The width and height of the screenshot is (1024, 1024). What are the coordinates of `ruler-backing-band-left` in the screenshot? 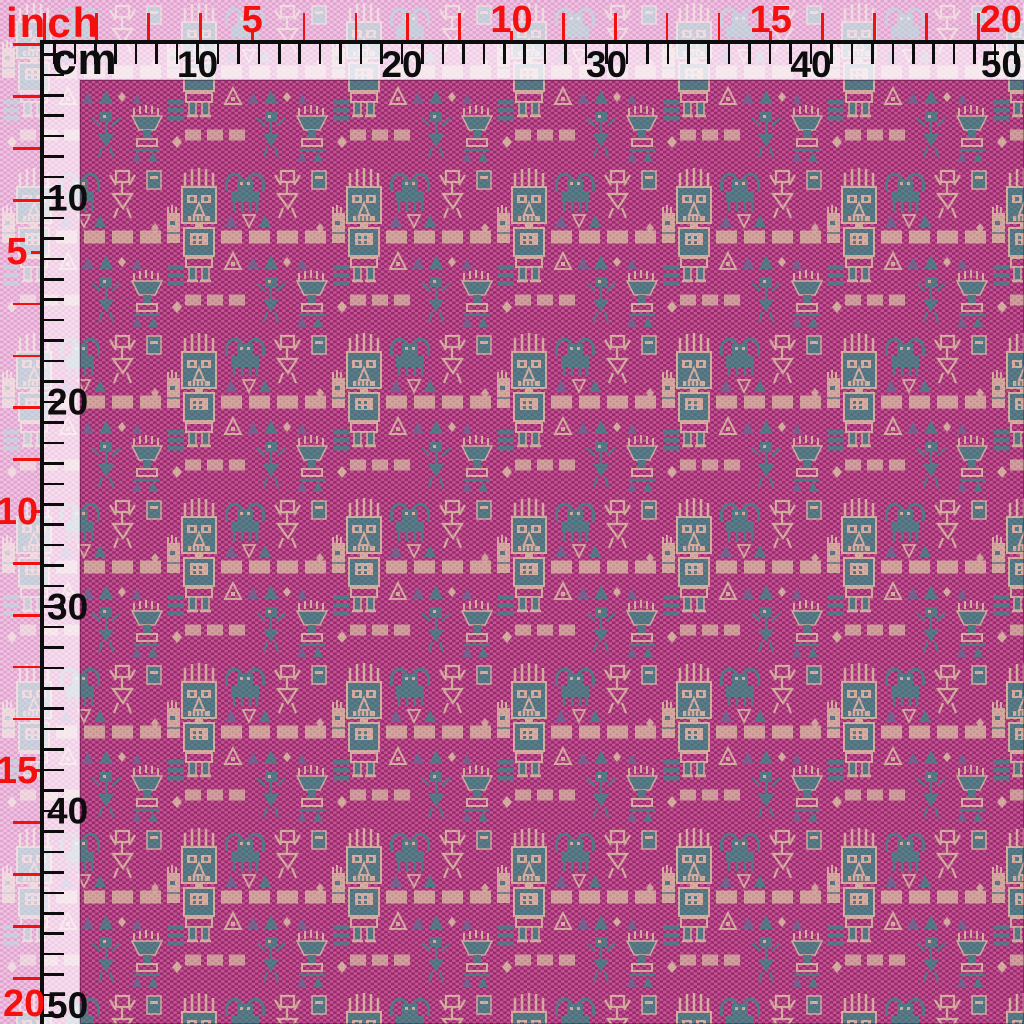 It's located at (61, 552).